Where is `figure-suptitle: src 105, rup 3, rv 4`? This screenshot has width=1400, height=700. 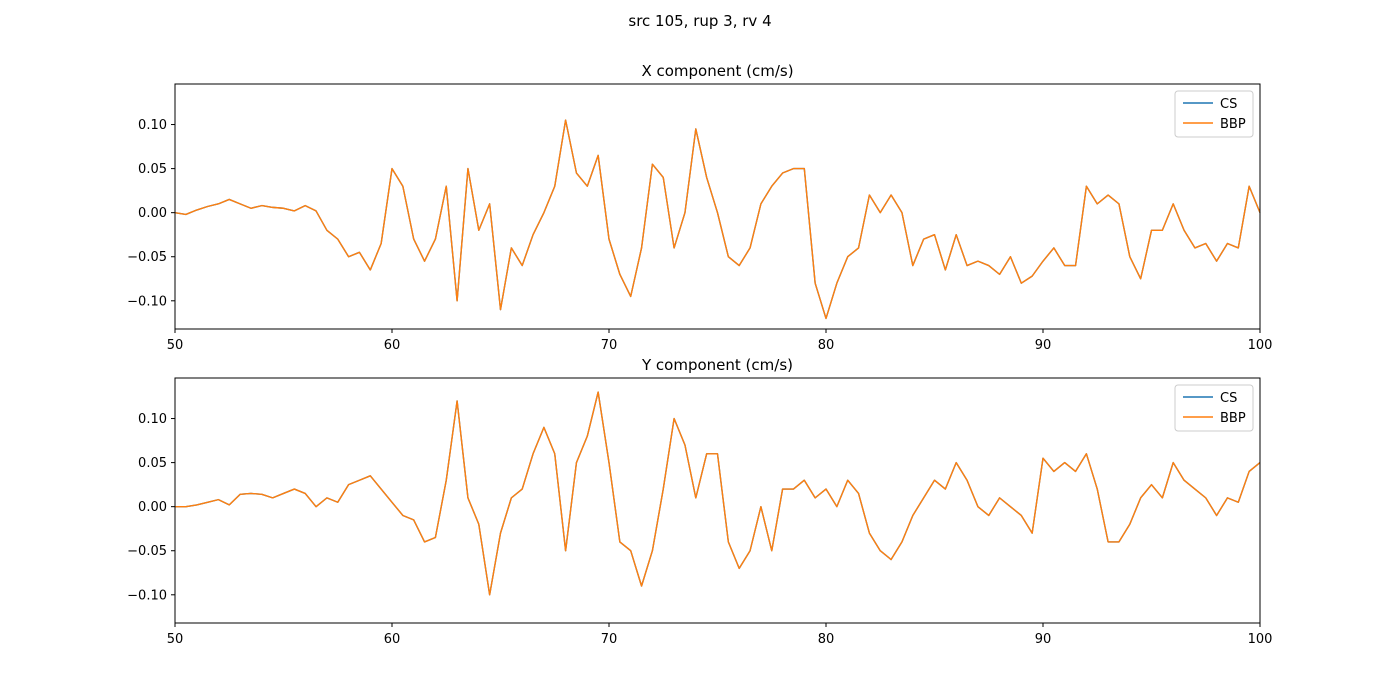 figure-suptitle: src 105, rup 3, rv 4 is located at coordinates (699, 21).